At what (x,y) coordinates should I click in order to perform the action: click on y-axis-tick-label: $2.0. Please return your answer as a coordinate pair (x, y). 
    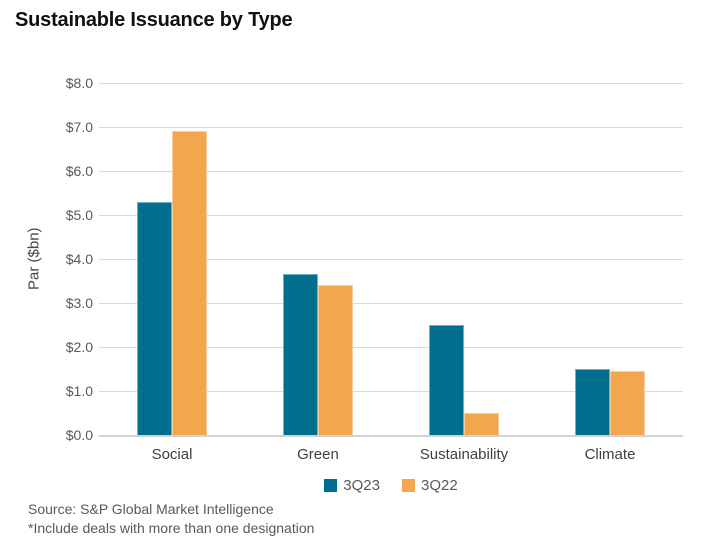
    Looking at the image, I should click on (79, 347).